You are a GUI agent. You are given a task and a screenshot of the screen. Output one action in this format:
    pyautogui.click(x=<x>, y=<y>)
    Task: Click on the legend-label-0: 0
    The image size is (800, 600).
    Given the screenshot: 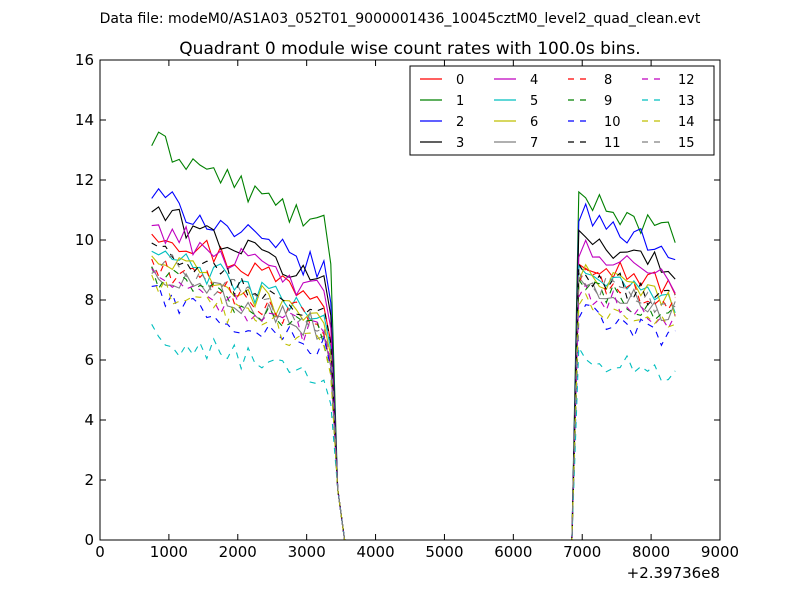 What is the action you would take?
    pyautogui.click(x=460, y=80)
    